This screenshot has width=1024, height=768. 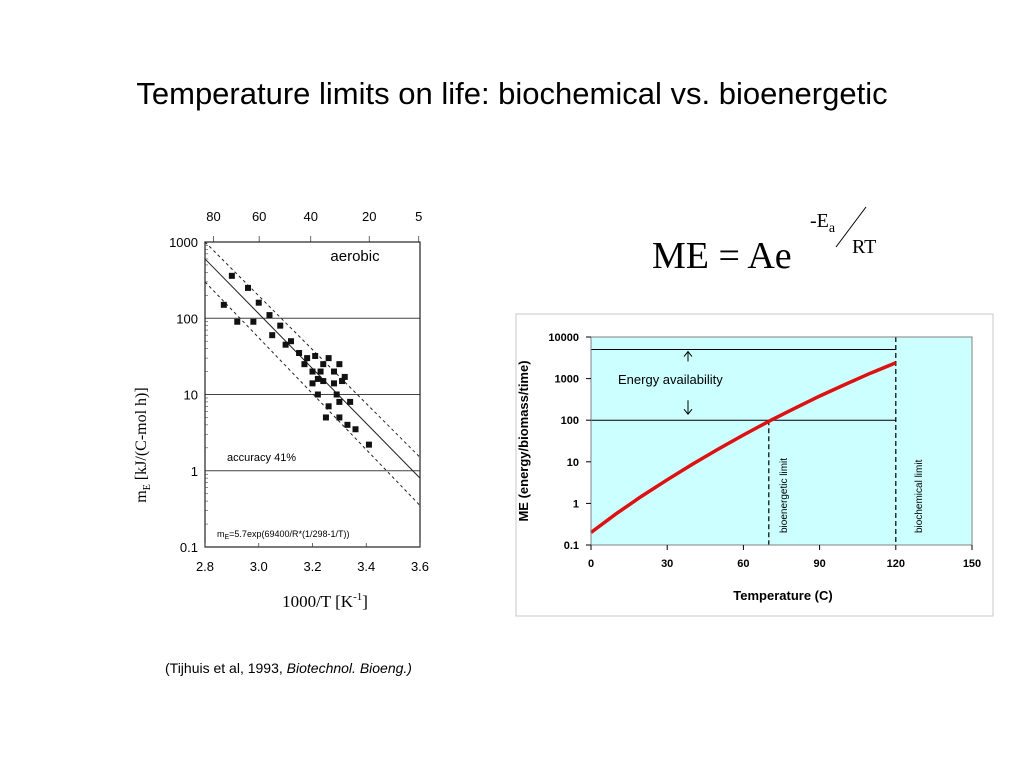 What do you see at coordinates (819, 221) in the screenshot?
I see `equation-exp-e: -E` at bounding box center [819, 221].